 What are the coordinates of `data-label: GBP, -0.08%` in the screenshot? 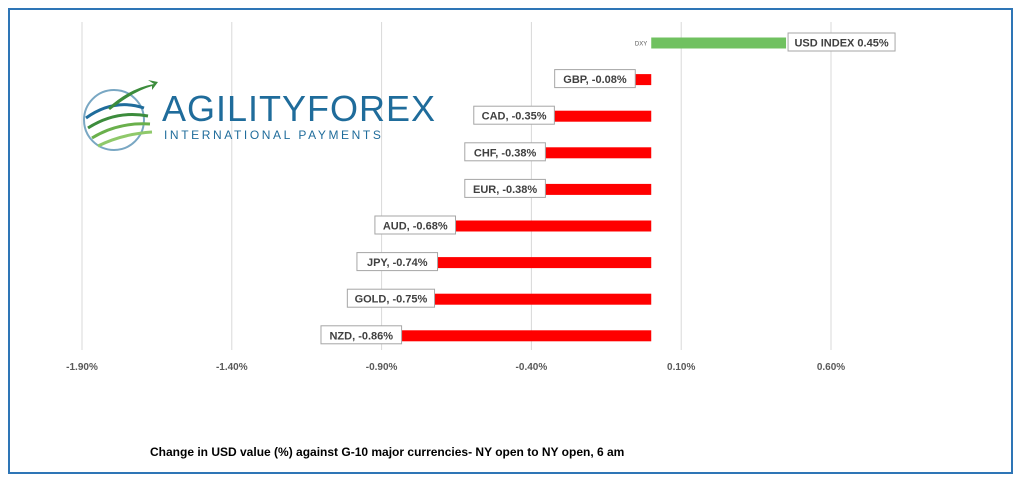 It's located at (595, 80).